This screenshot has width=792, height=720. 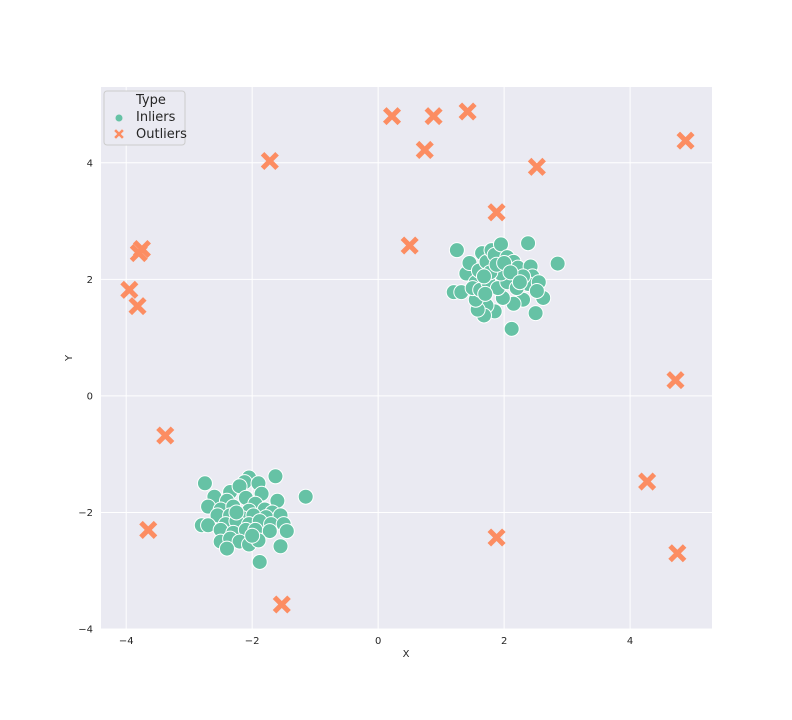 I want to click on x-tick-label: 2, so click(x=504, y=641).